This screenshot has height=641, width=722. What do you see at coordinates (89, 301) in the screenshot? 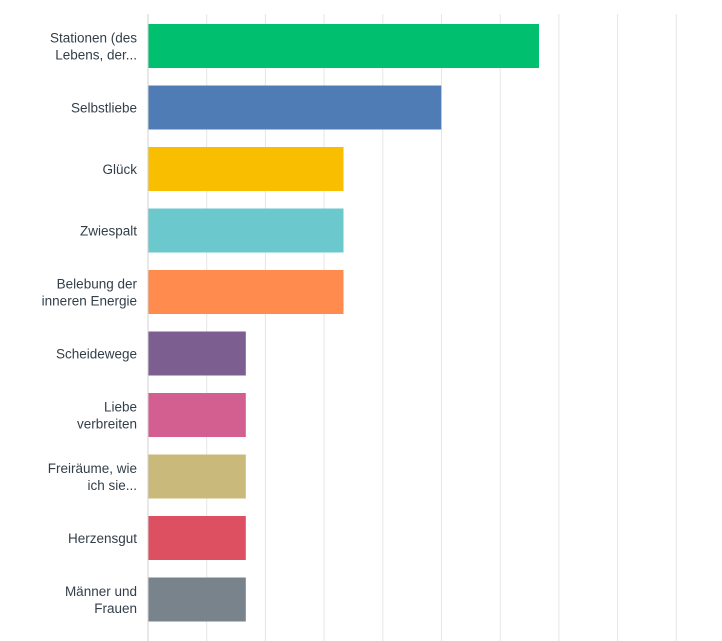
I see `category-label-line: inneren Energie` at bounding box center [89, 301].